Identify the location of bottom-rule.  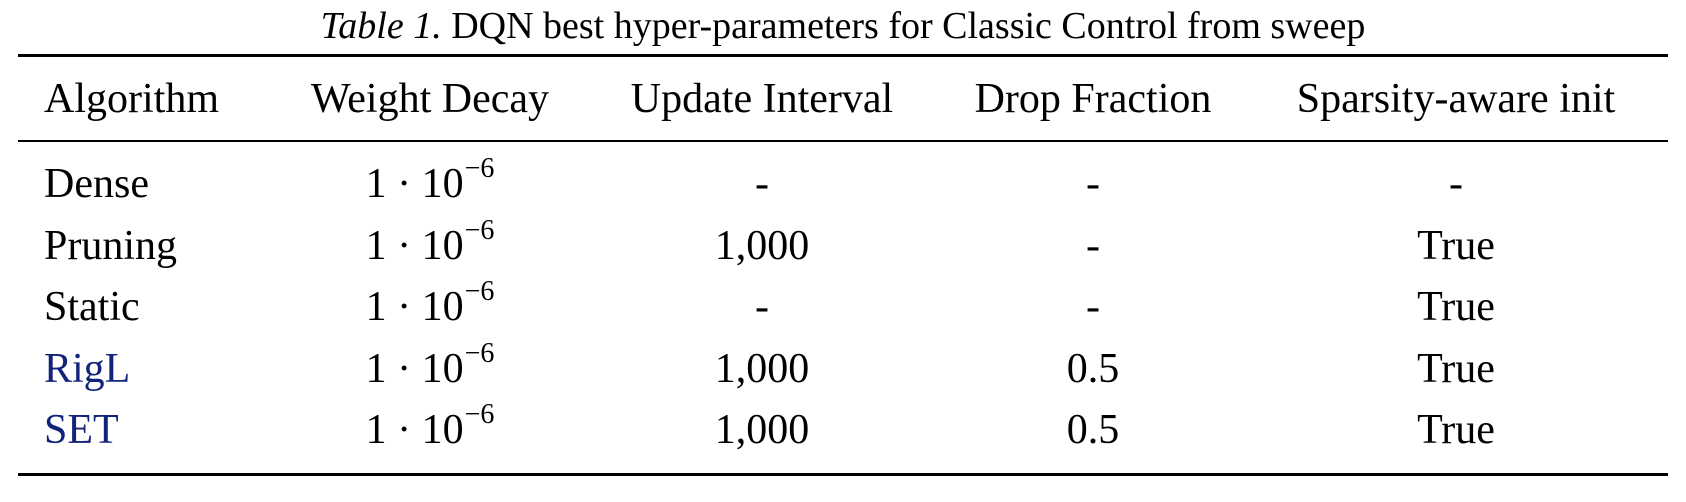
(843, 474).